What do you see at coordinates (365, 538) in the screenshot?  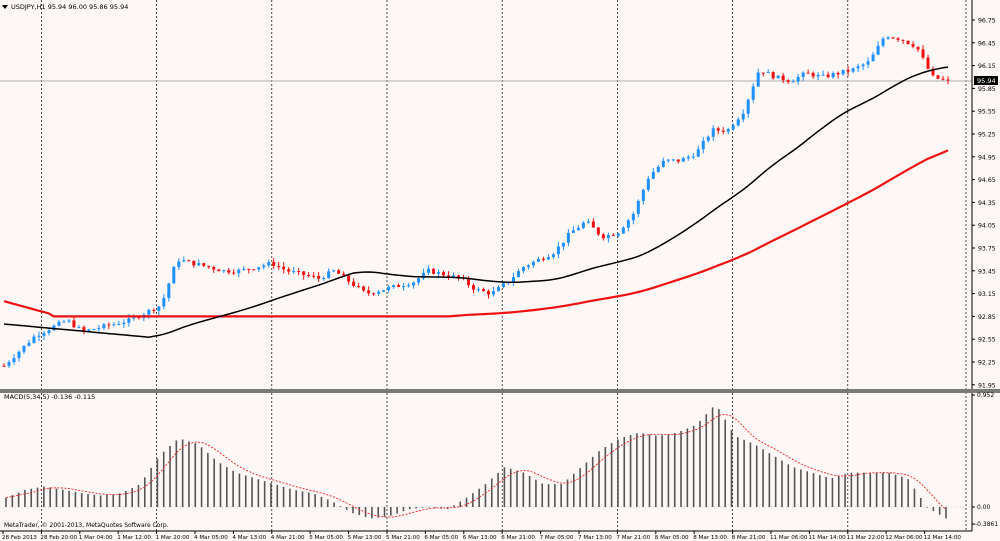 I see `time-axis-label: 5 Mar 13:00` at bounding box center [365, 538].